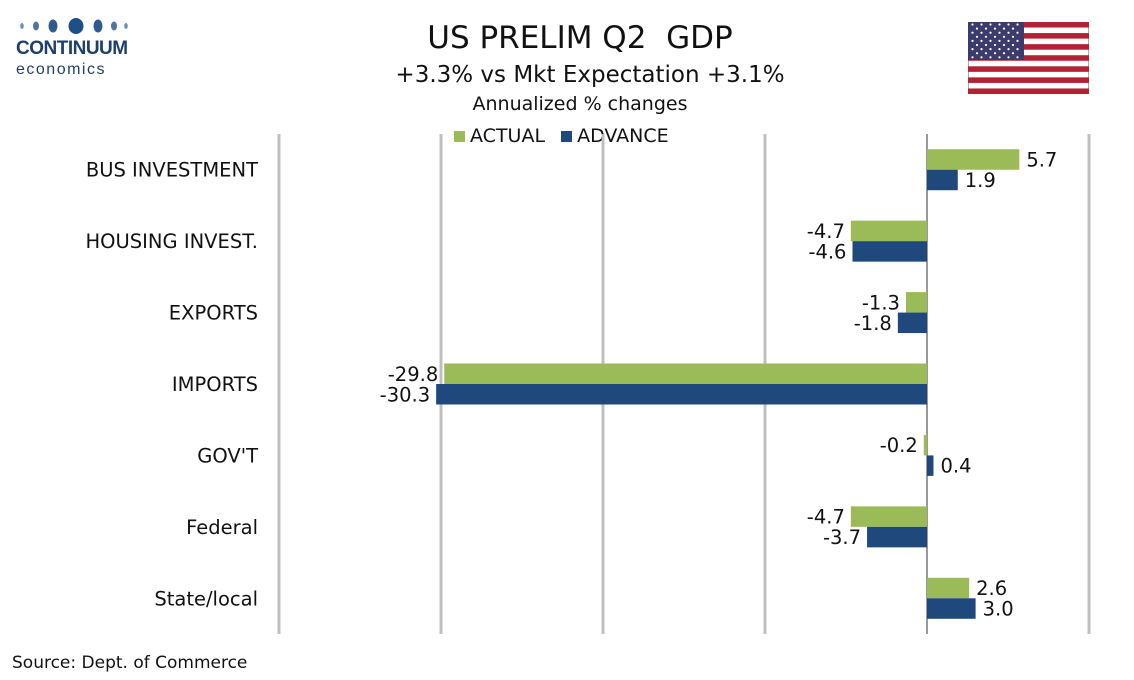 Image resolution: width=1134 pixels, height=680 pixels. Describe the element at coordinates (955, 466) in the screenshot. I see `data-label: 0.4` at that location.